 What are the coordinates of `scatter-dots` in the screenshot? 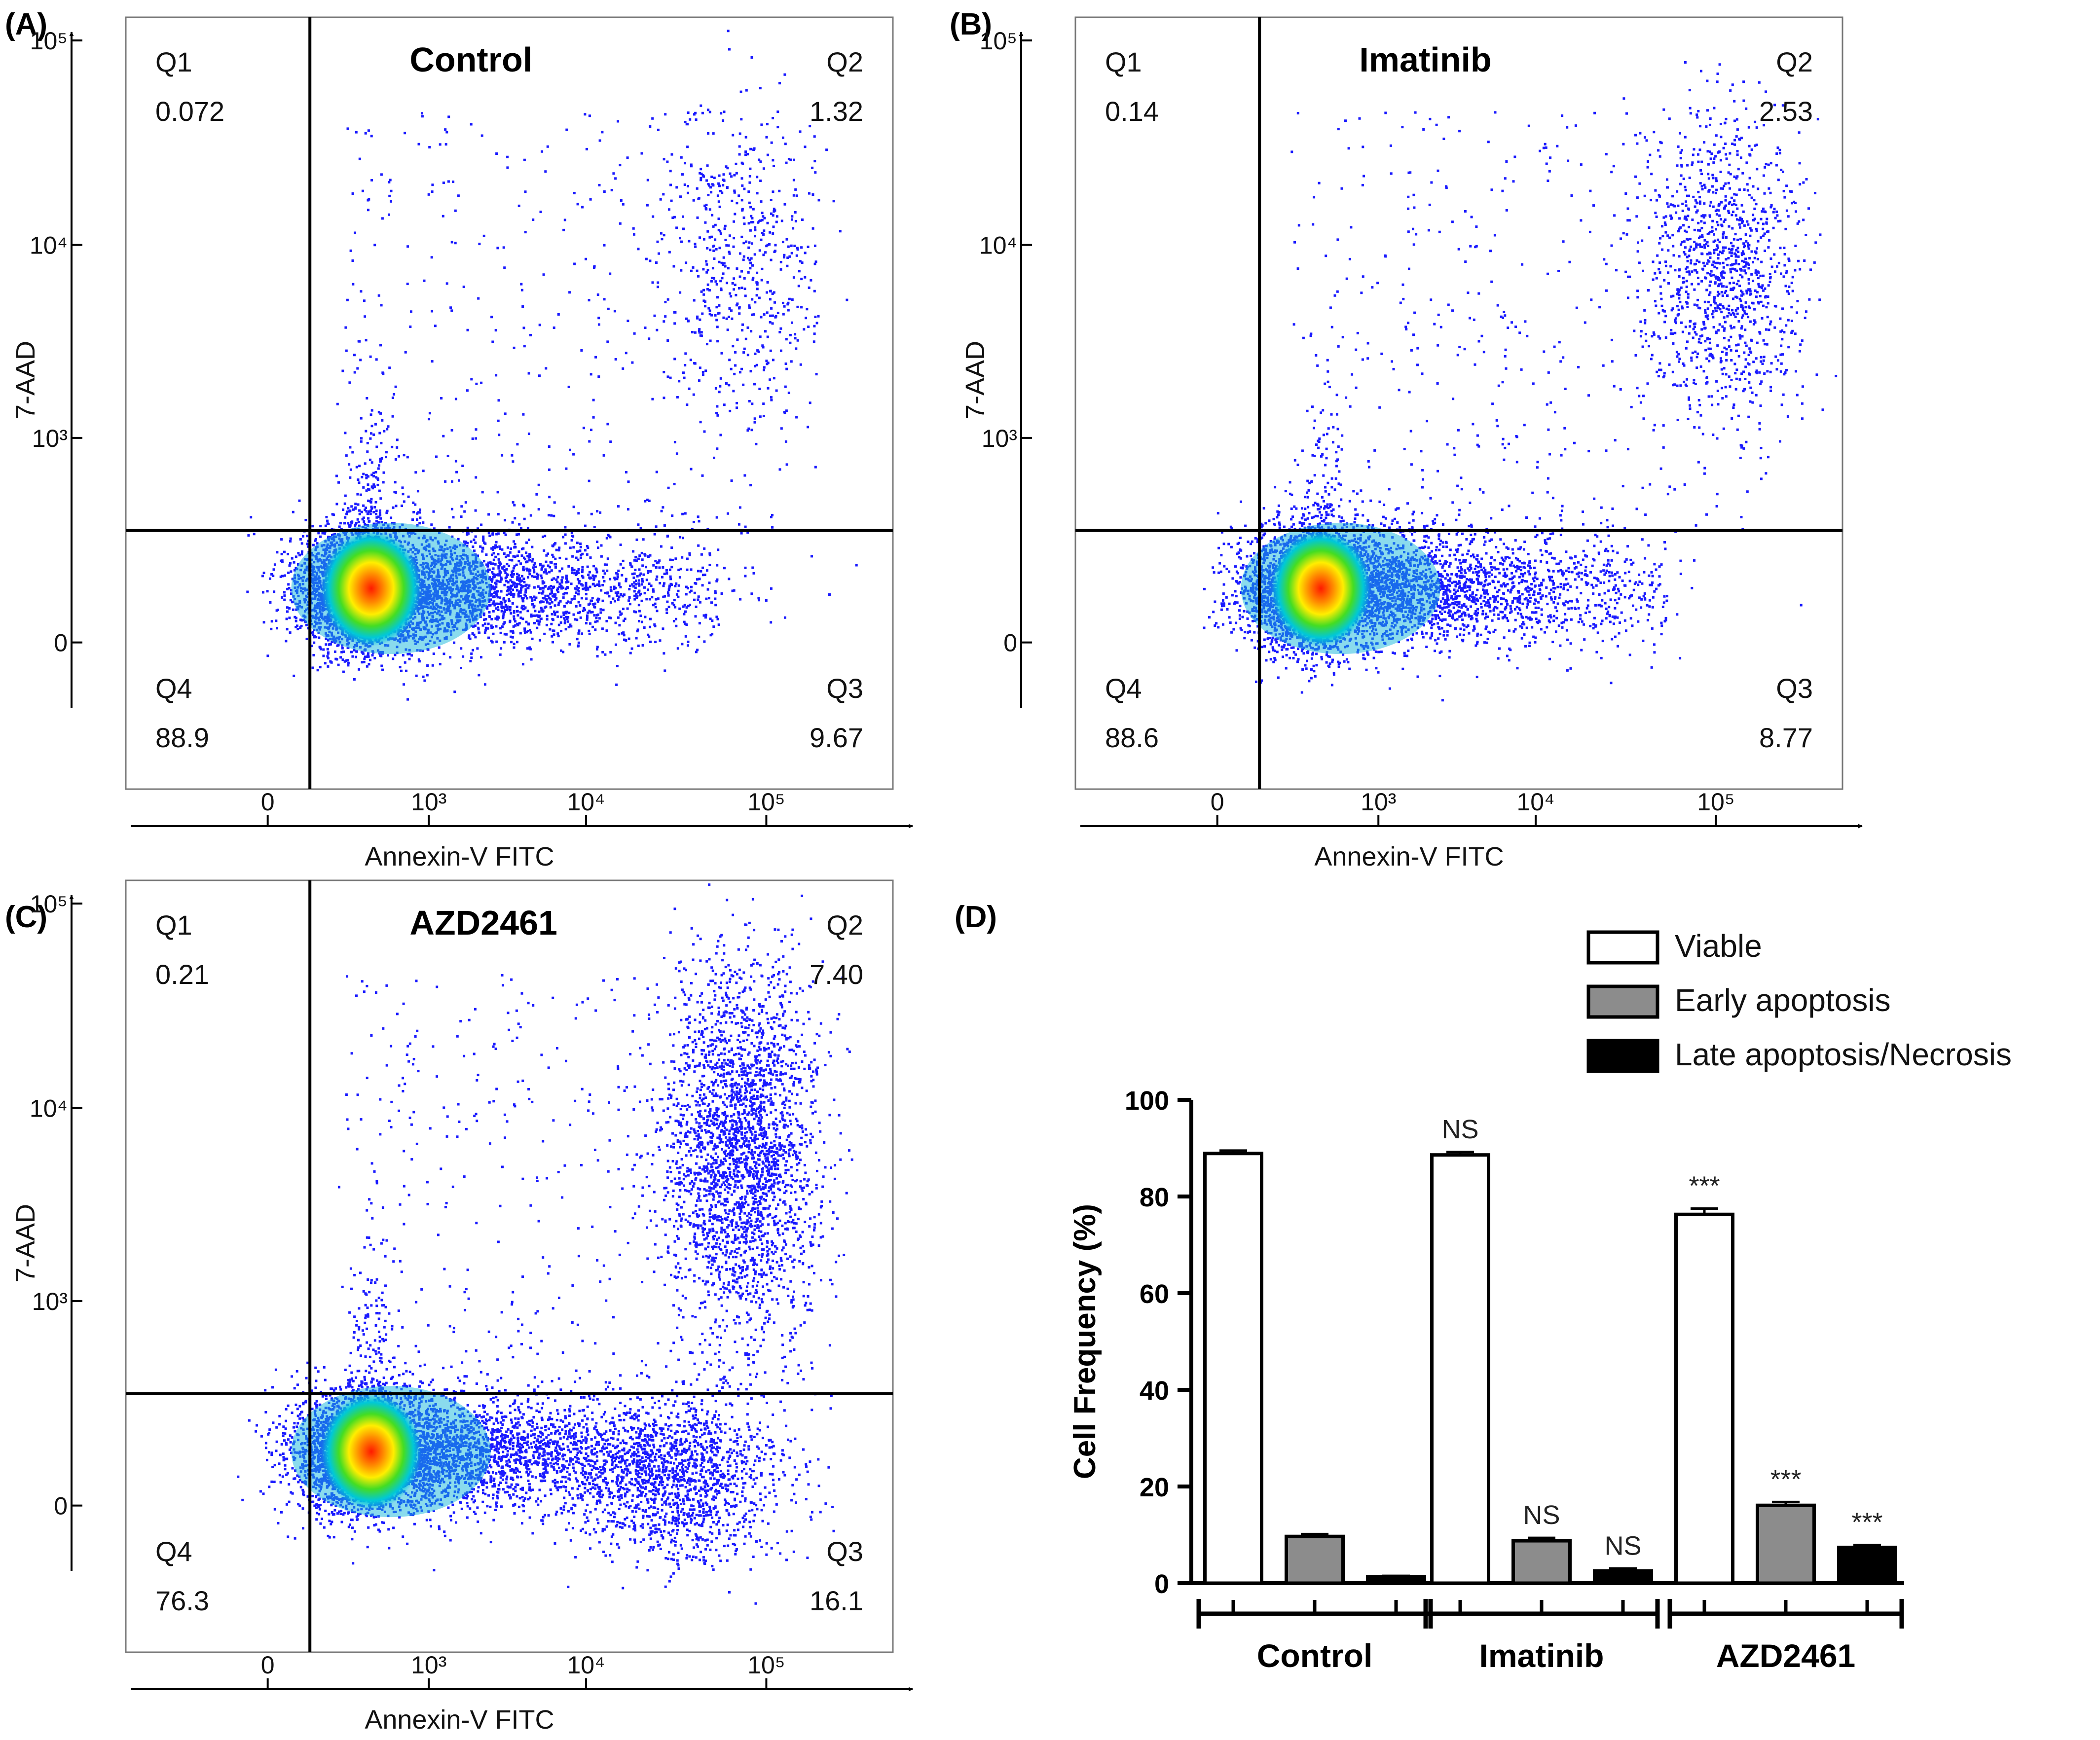 It's located at (552, 365).